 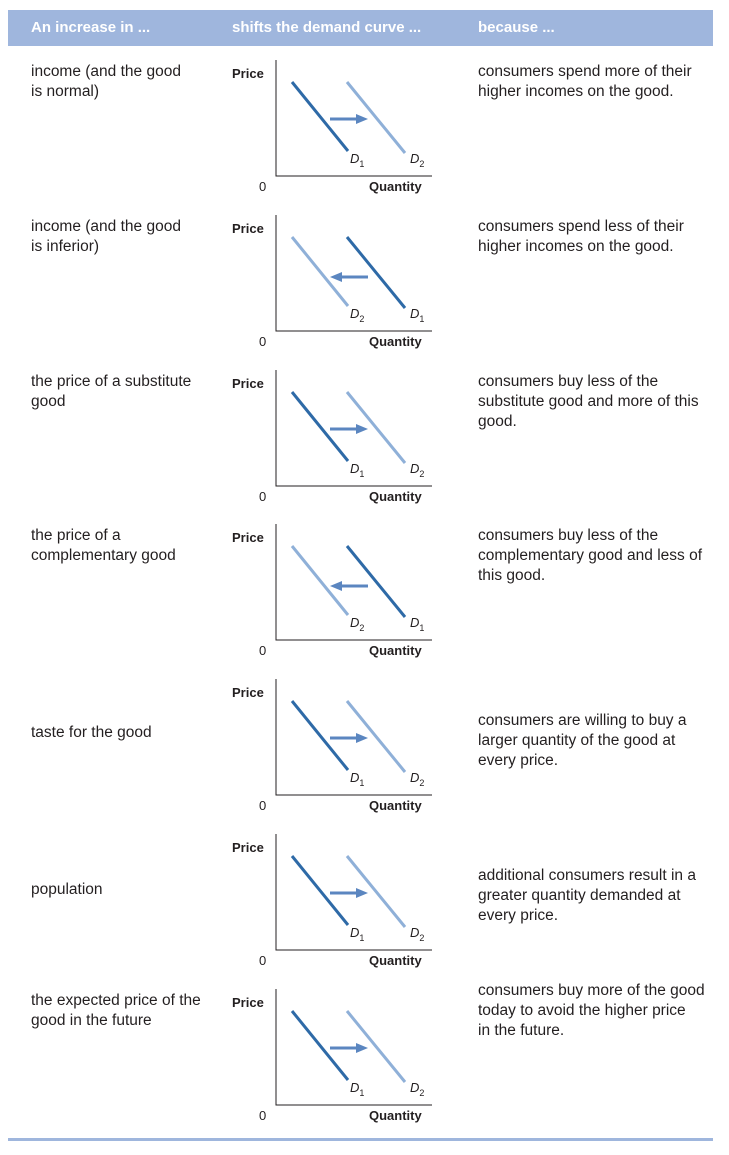 What do you see at coordinates (67, 889) in the screenshot?
I see `cause-text: population` at bounding box center [67, 889].